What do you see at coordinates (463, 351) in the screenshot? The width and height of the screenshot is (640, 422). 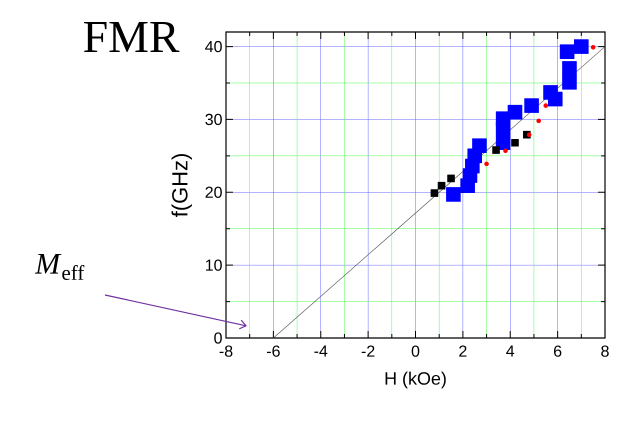 I see `x-tick-label: 2` at bounding box center [463, 351].